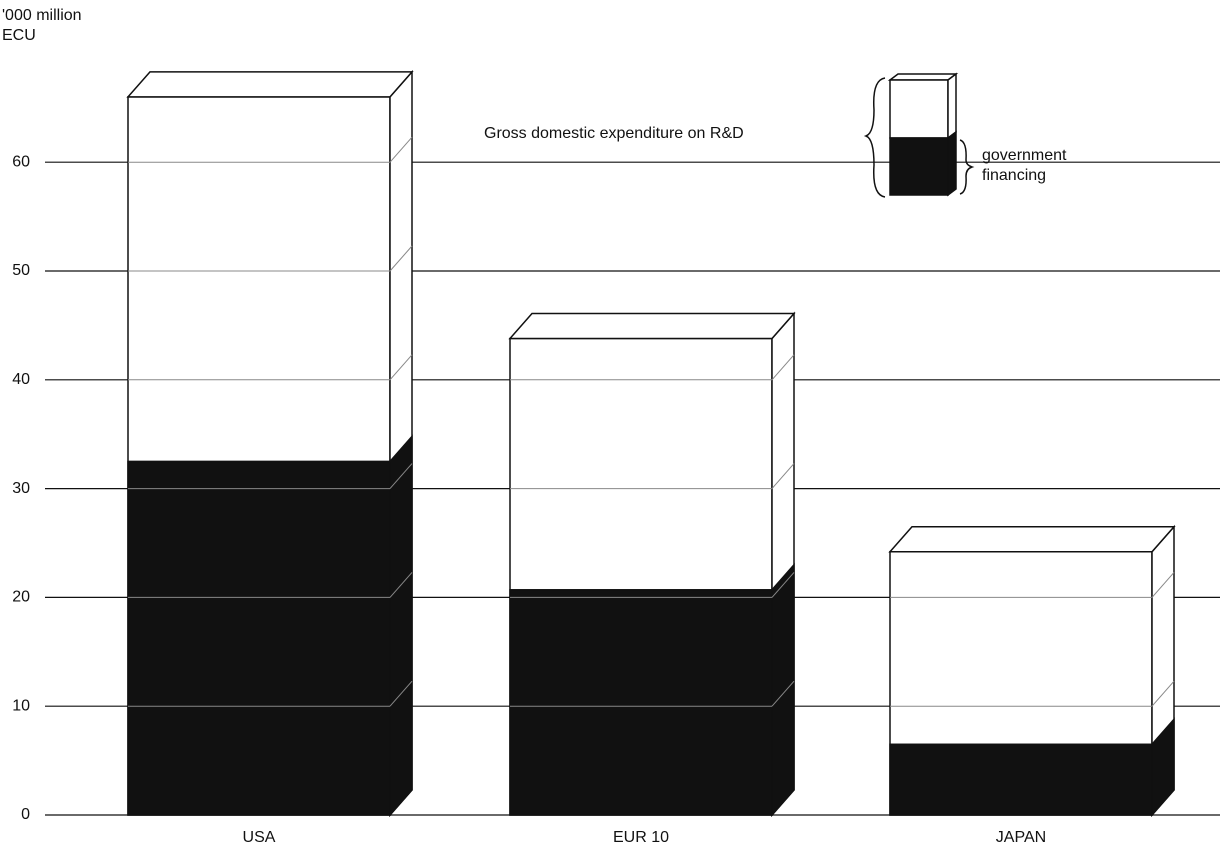  Describe the element at coordinates (21, 597) in the screenshot. I see `y-tick-label: 20` at that location.